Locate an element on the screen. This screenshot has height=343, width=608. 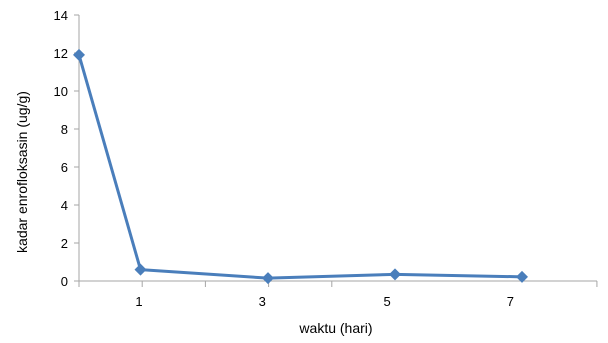
y-axis-title: kadar enrofloksasin (ug/g) is located at coordinates (22, 172).